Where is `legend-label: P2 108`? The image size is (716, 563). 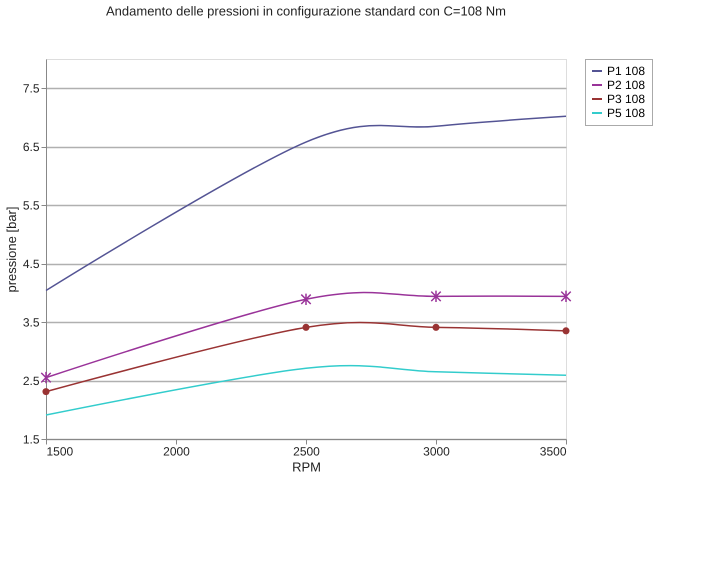 legend-label: P2 108 is located at coordinates (626, 85).